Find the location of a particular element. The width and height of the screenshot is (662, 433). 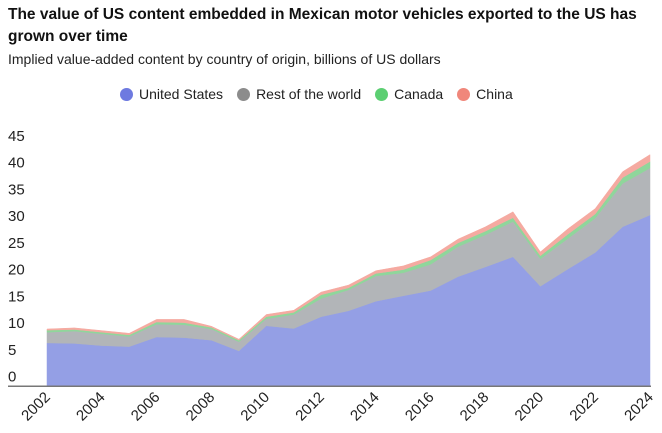

x-tick-label: 2014 is located at coordinates (365, 407).